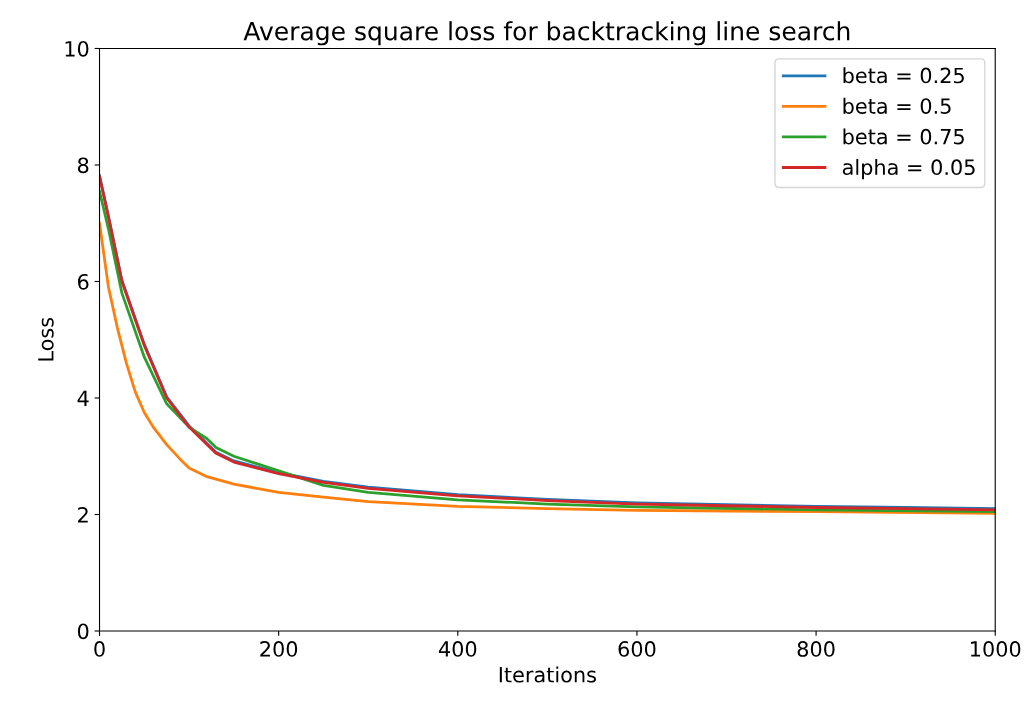  Describe the element at coordinates (83, 165) in the screenshot. I see `y-tick-label: 8` at that location.